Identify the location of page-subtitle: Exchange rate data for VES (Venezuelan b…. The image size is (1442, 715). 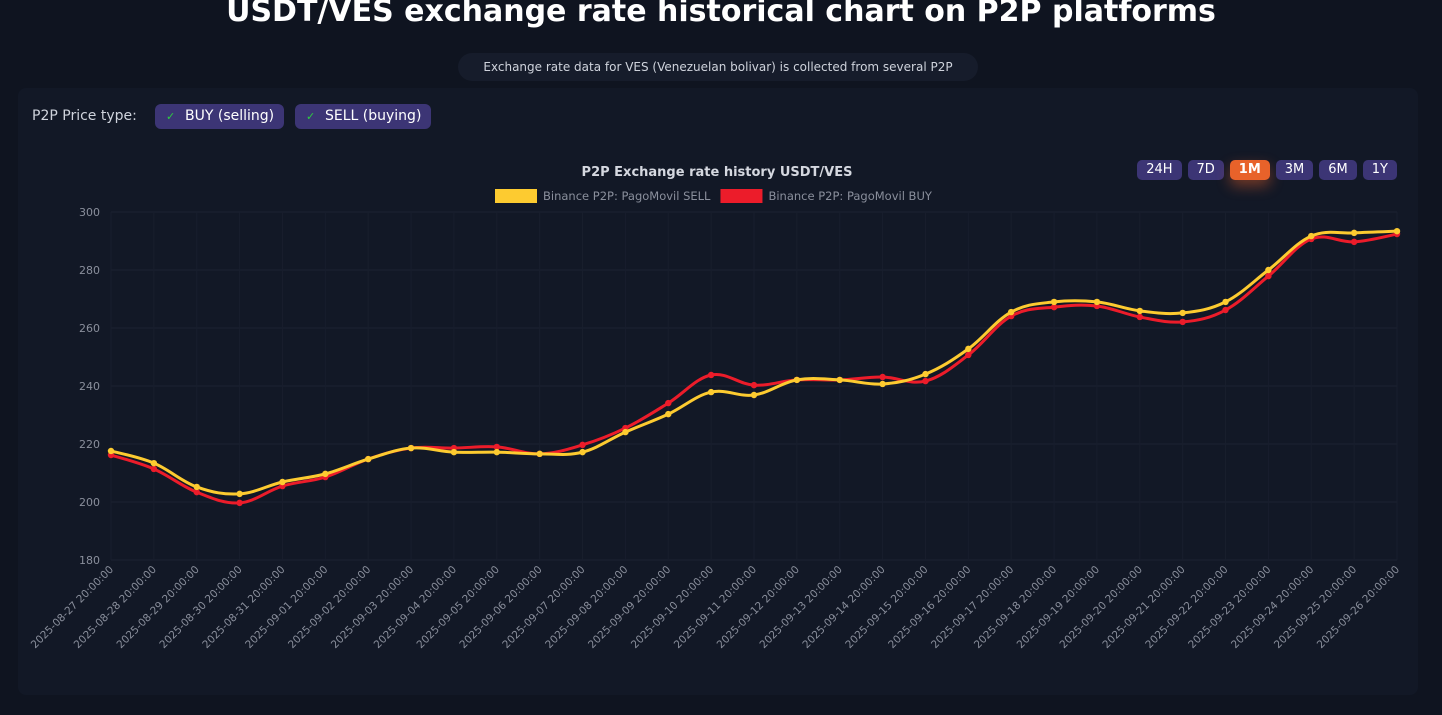
(718, 77).